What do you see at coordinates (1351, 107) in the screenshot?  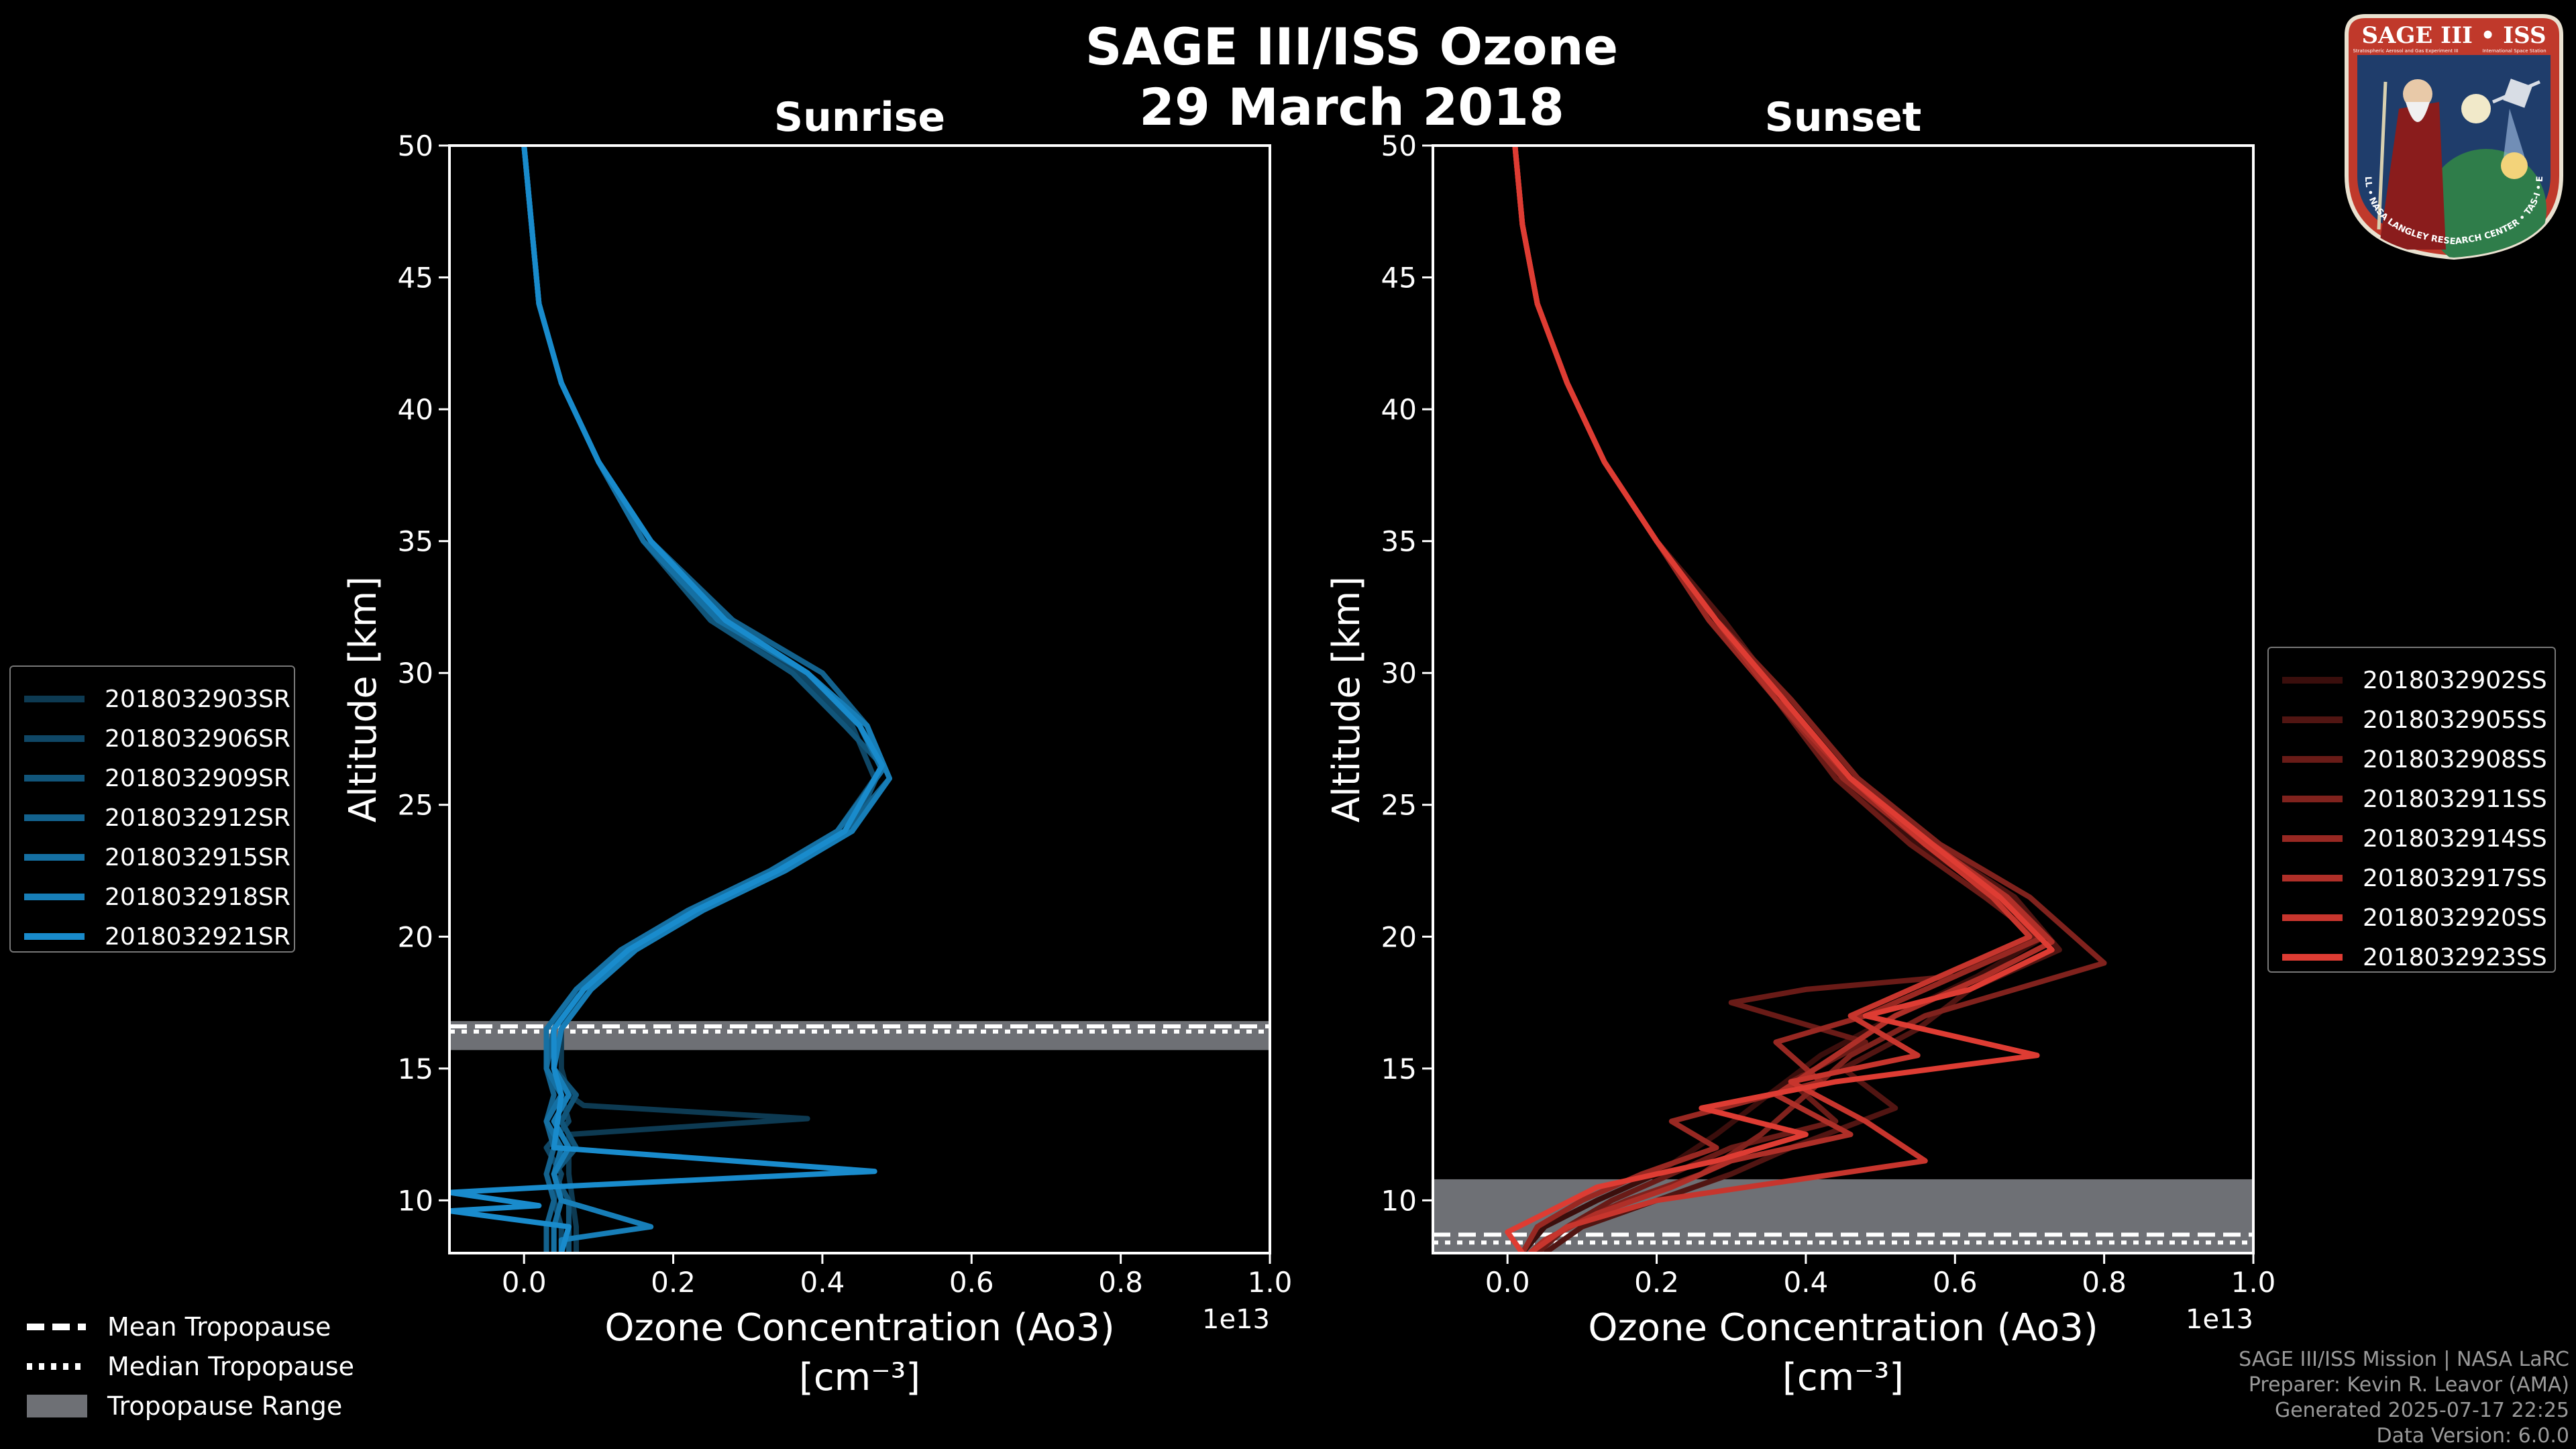 I see `chart-title-line2: 29 March 2018` at bounding box center [1351, 107].